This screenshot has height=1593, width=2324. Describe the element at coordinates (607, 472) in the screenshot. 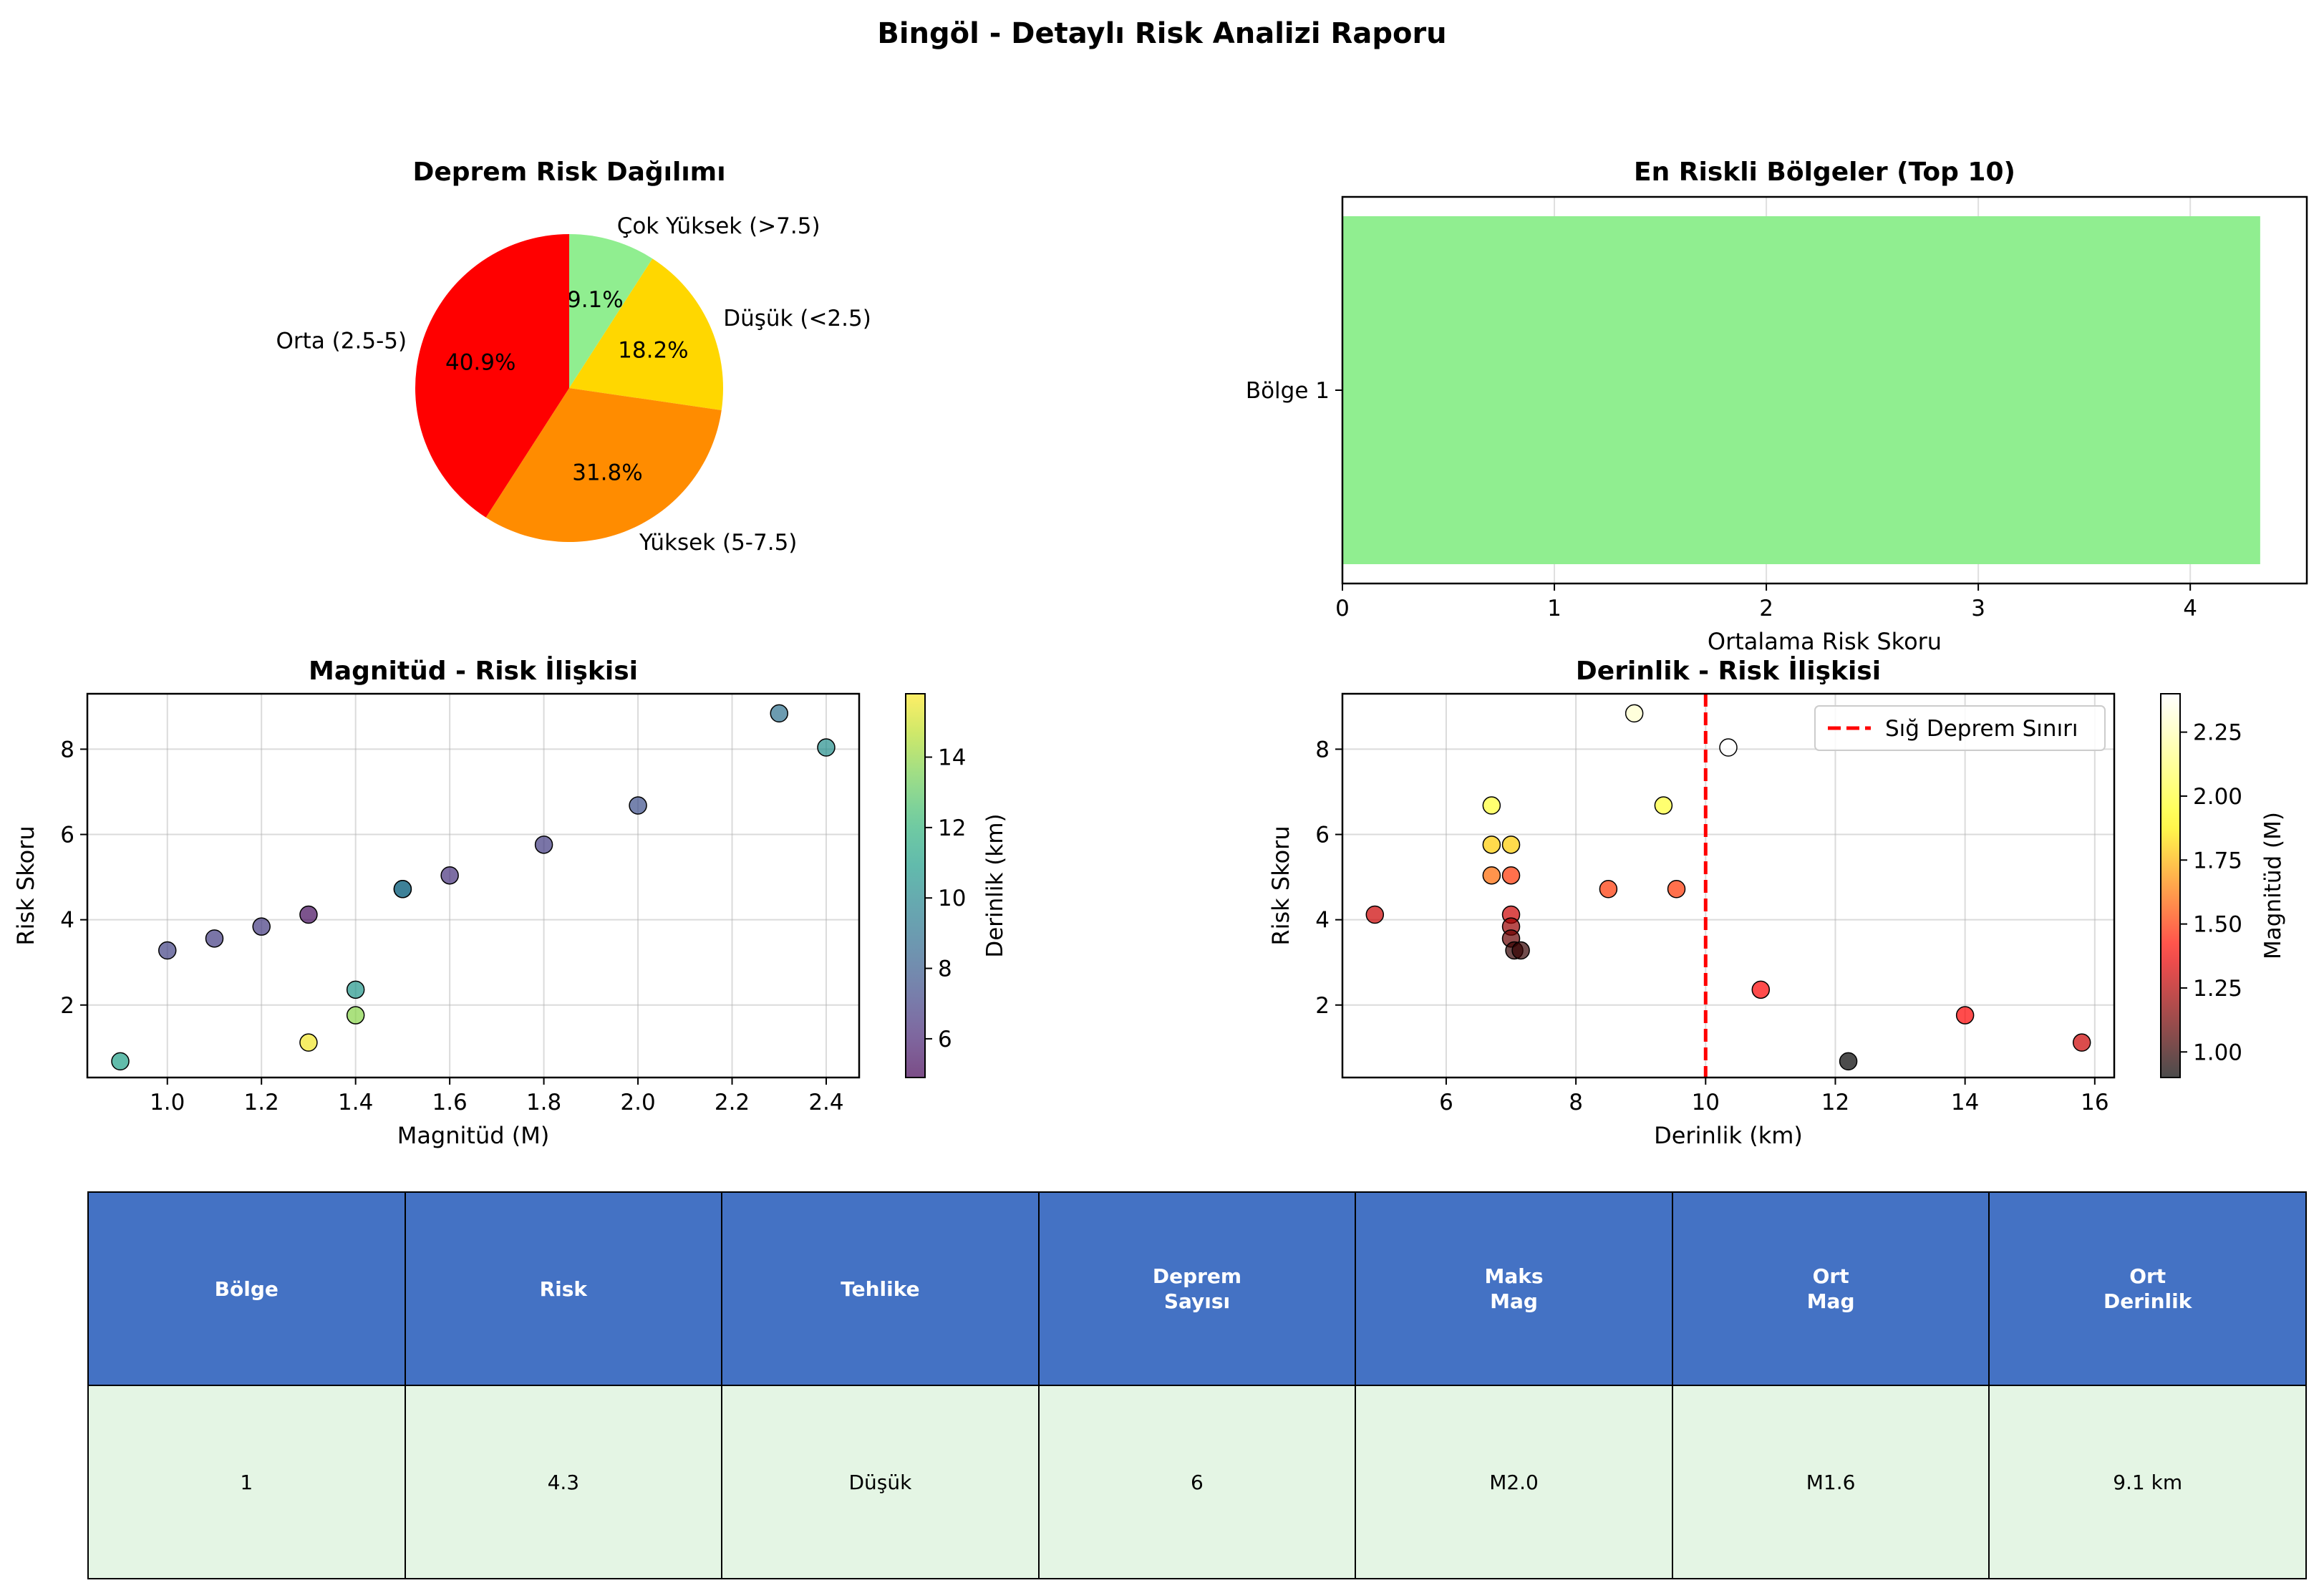

I see `pie-percent-label: 31.8%` at that location.